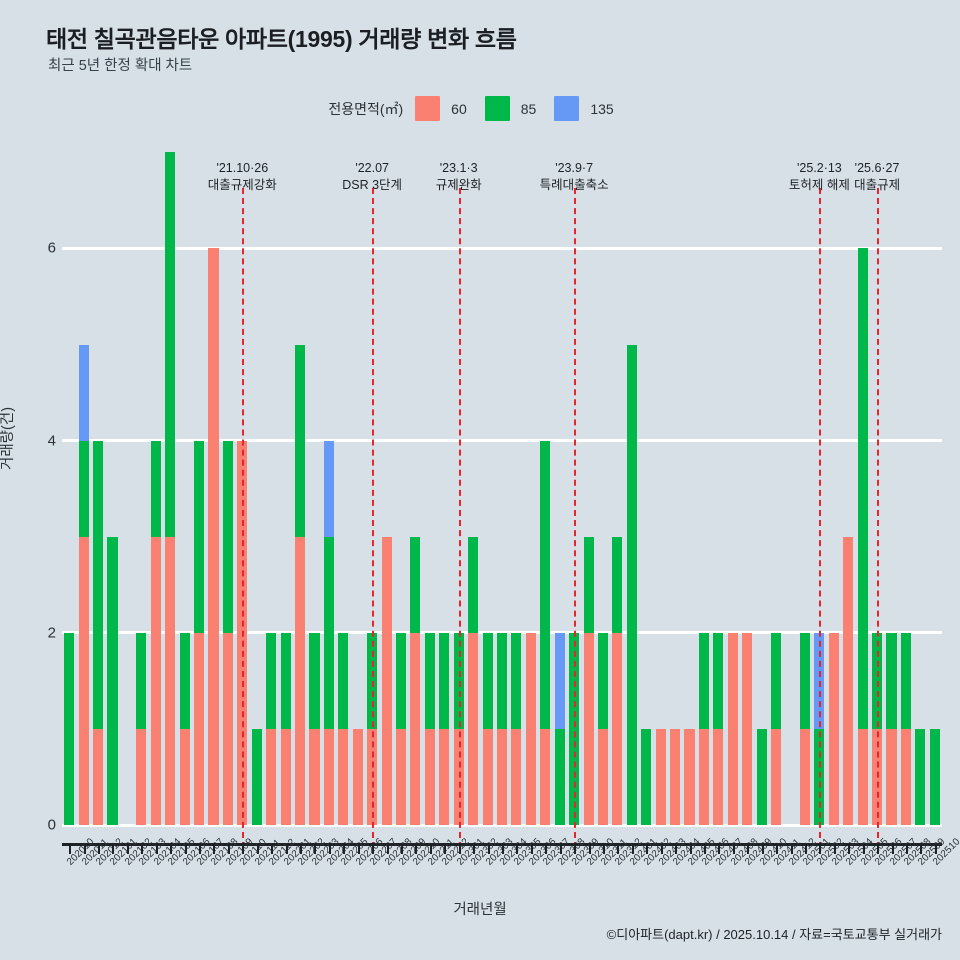 This screenshot has height=960, width=960. What do you see at coordinates (584, 108) in the screenshot?
I see `legend-item-135: 135` at bounding box center [584, 108].